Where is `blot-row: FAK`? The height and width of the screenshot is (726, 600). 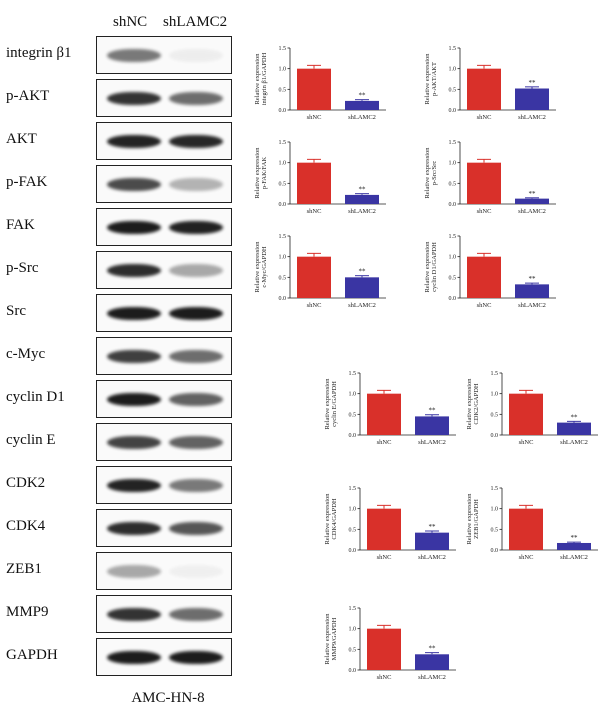
blot-row: FAK is located at coordinates (122, 228).